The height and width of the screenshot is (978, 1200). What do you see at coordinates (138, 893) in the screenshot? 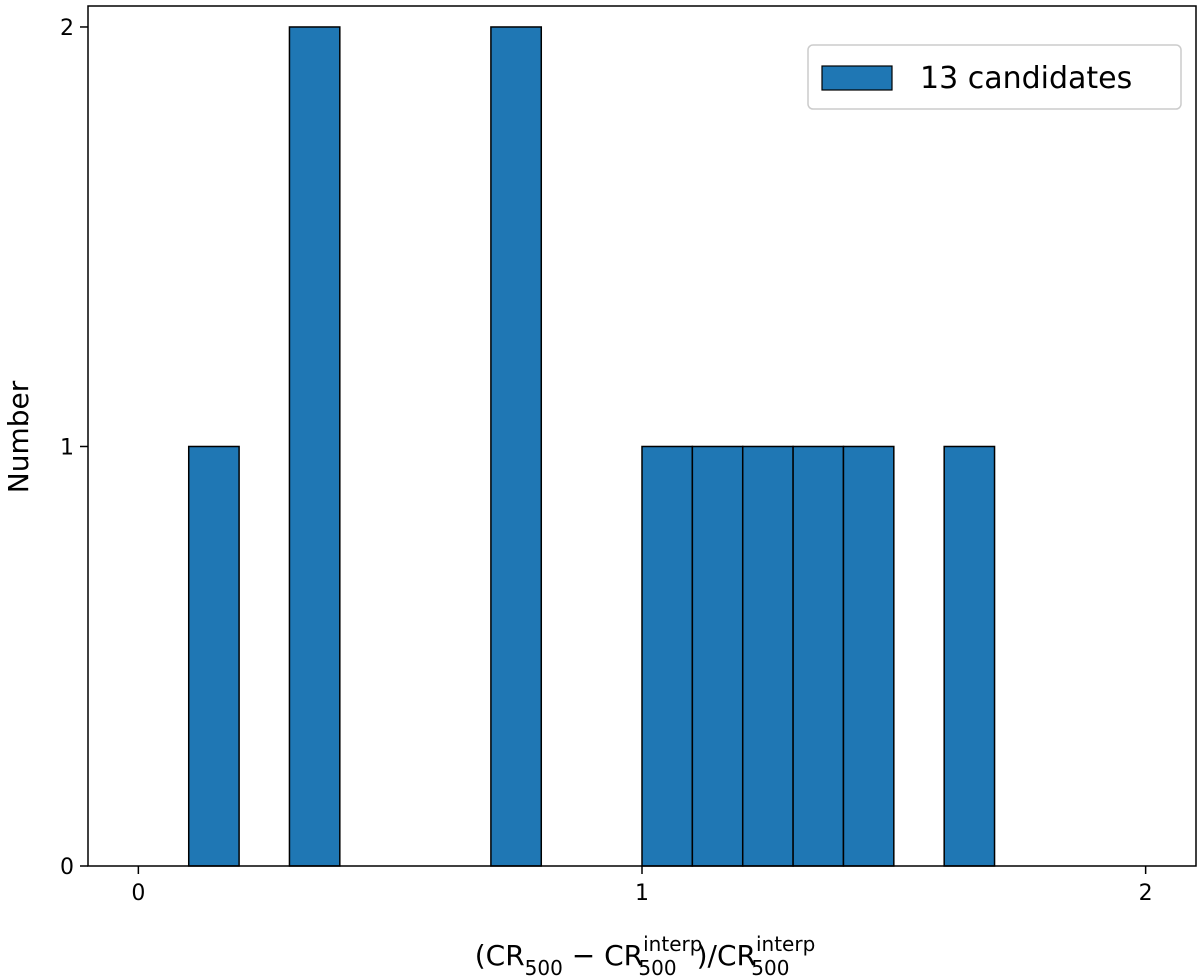
I see `x-tick-label: 0` at bounding box center [138, 893].